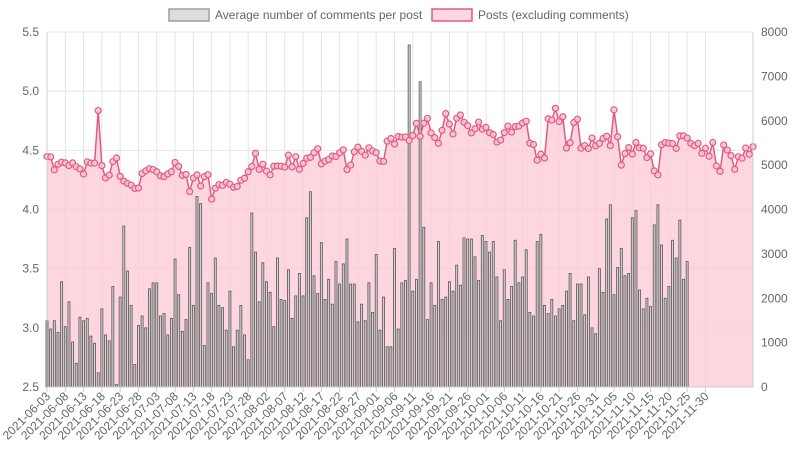 This screenshot has height=450, width=798. Describe the element at coordinates (553, 15) in the screenshot. I see `legend-label-posts: Posts (excluding comments)` at that location.